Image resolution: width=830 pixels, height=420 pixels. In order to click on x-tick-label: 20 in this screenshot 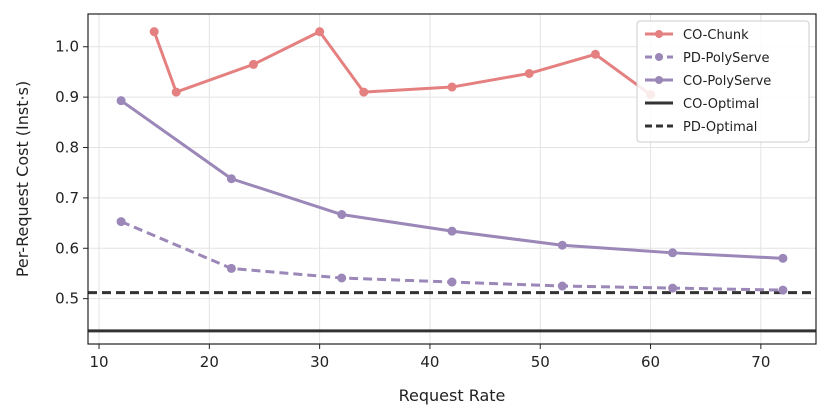, I will do `click(209, 362)`.